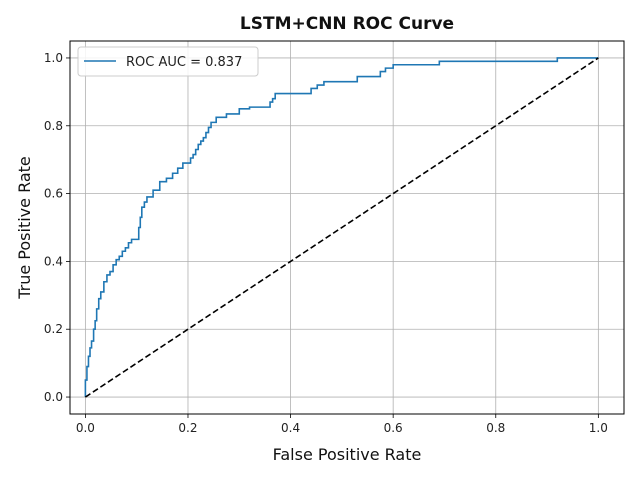 This screenshot has width=640, height=480. Describe the element at coordinates (24, 228) in the screenshot. I see `y-axis-label: True Positive Rate` at that location.